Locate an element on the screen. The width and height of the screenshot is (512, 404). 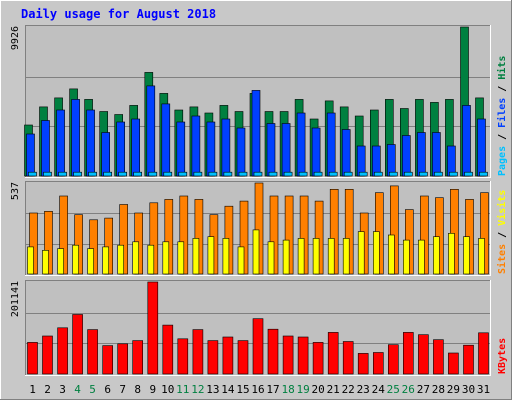
legend-entry-sites: Sites is located at coordinates (502, 259).